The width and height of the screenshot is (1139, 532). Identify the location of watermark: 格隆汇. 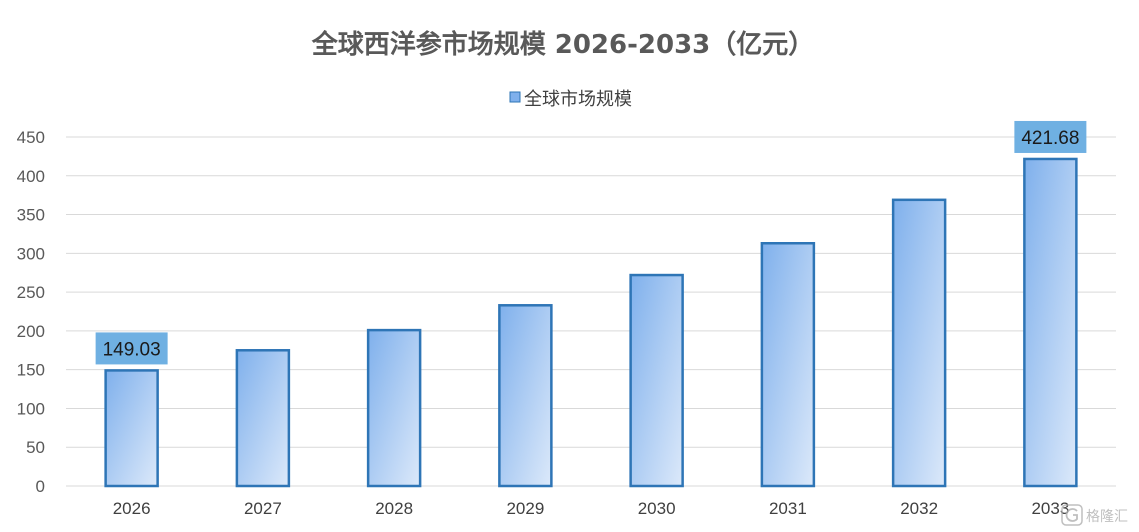
(1094, 515).